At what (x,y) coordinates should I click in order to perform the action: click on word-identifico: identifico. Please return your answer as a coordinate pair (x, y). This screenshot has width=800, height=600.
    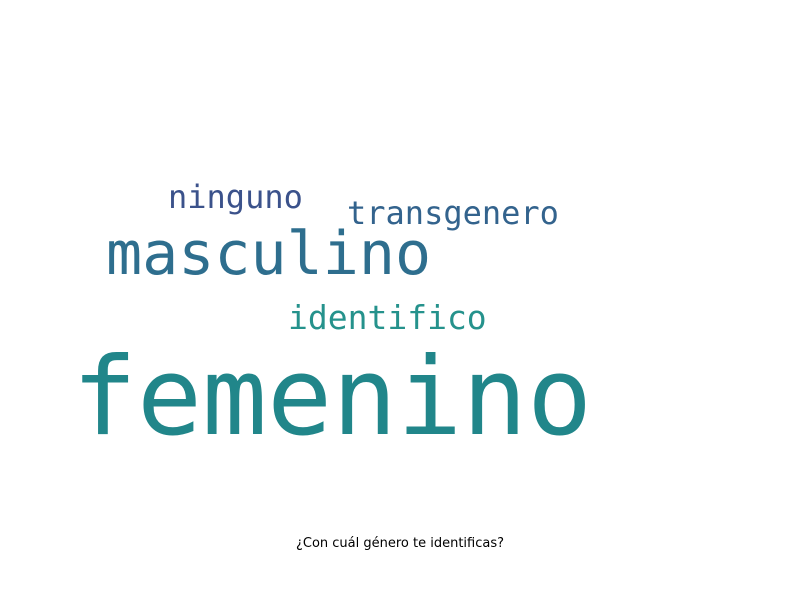
    Looking at the image, I should click on (387, 317).